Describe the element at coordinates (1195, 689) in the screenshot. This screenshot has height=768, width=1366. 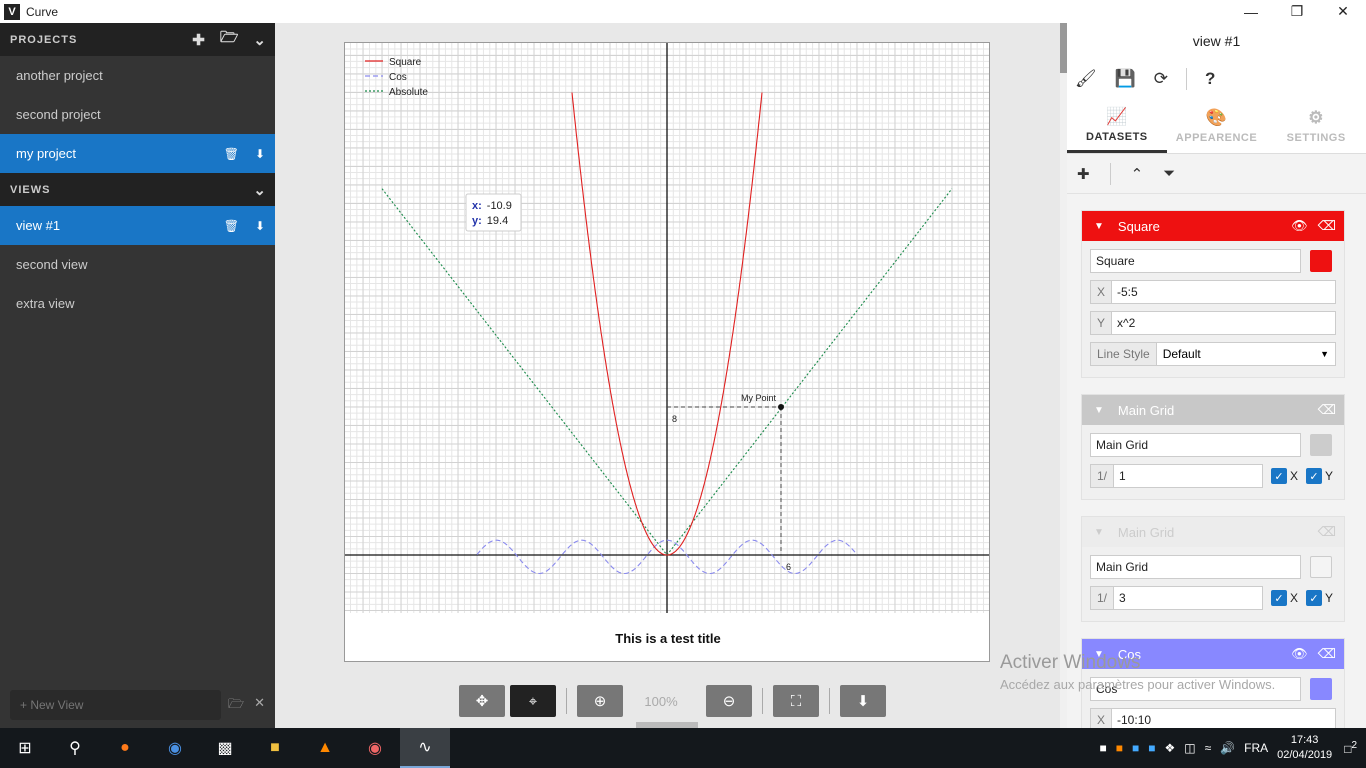
I see `dataset-name-input: Cos` at that location.